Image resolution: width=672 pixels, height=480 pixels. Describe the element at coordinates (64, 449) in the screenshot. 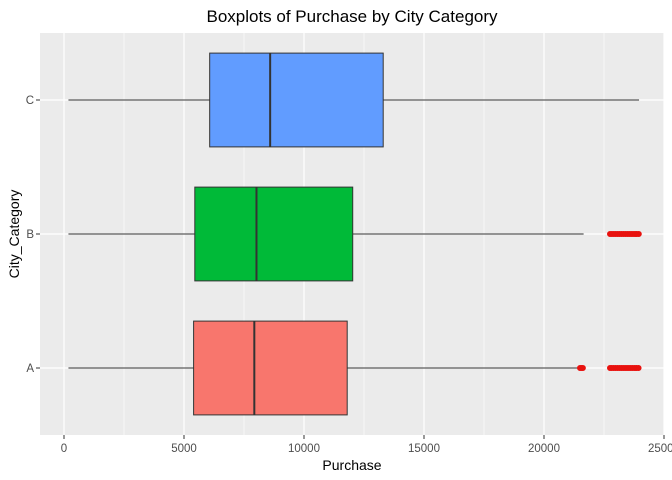

I see `x-tick-label: 0` at that location.